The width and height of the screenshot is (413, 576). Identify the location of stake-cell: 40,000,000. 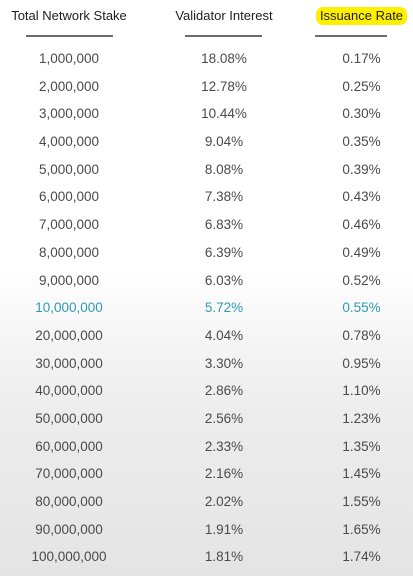
(69, 391).